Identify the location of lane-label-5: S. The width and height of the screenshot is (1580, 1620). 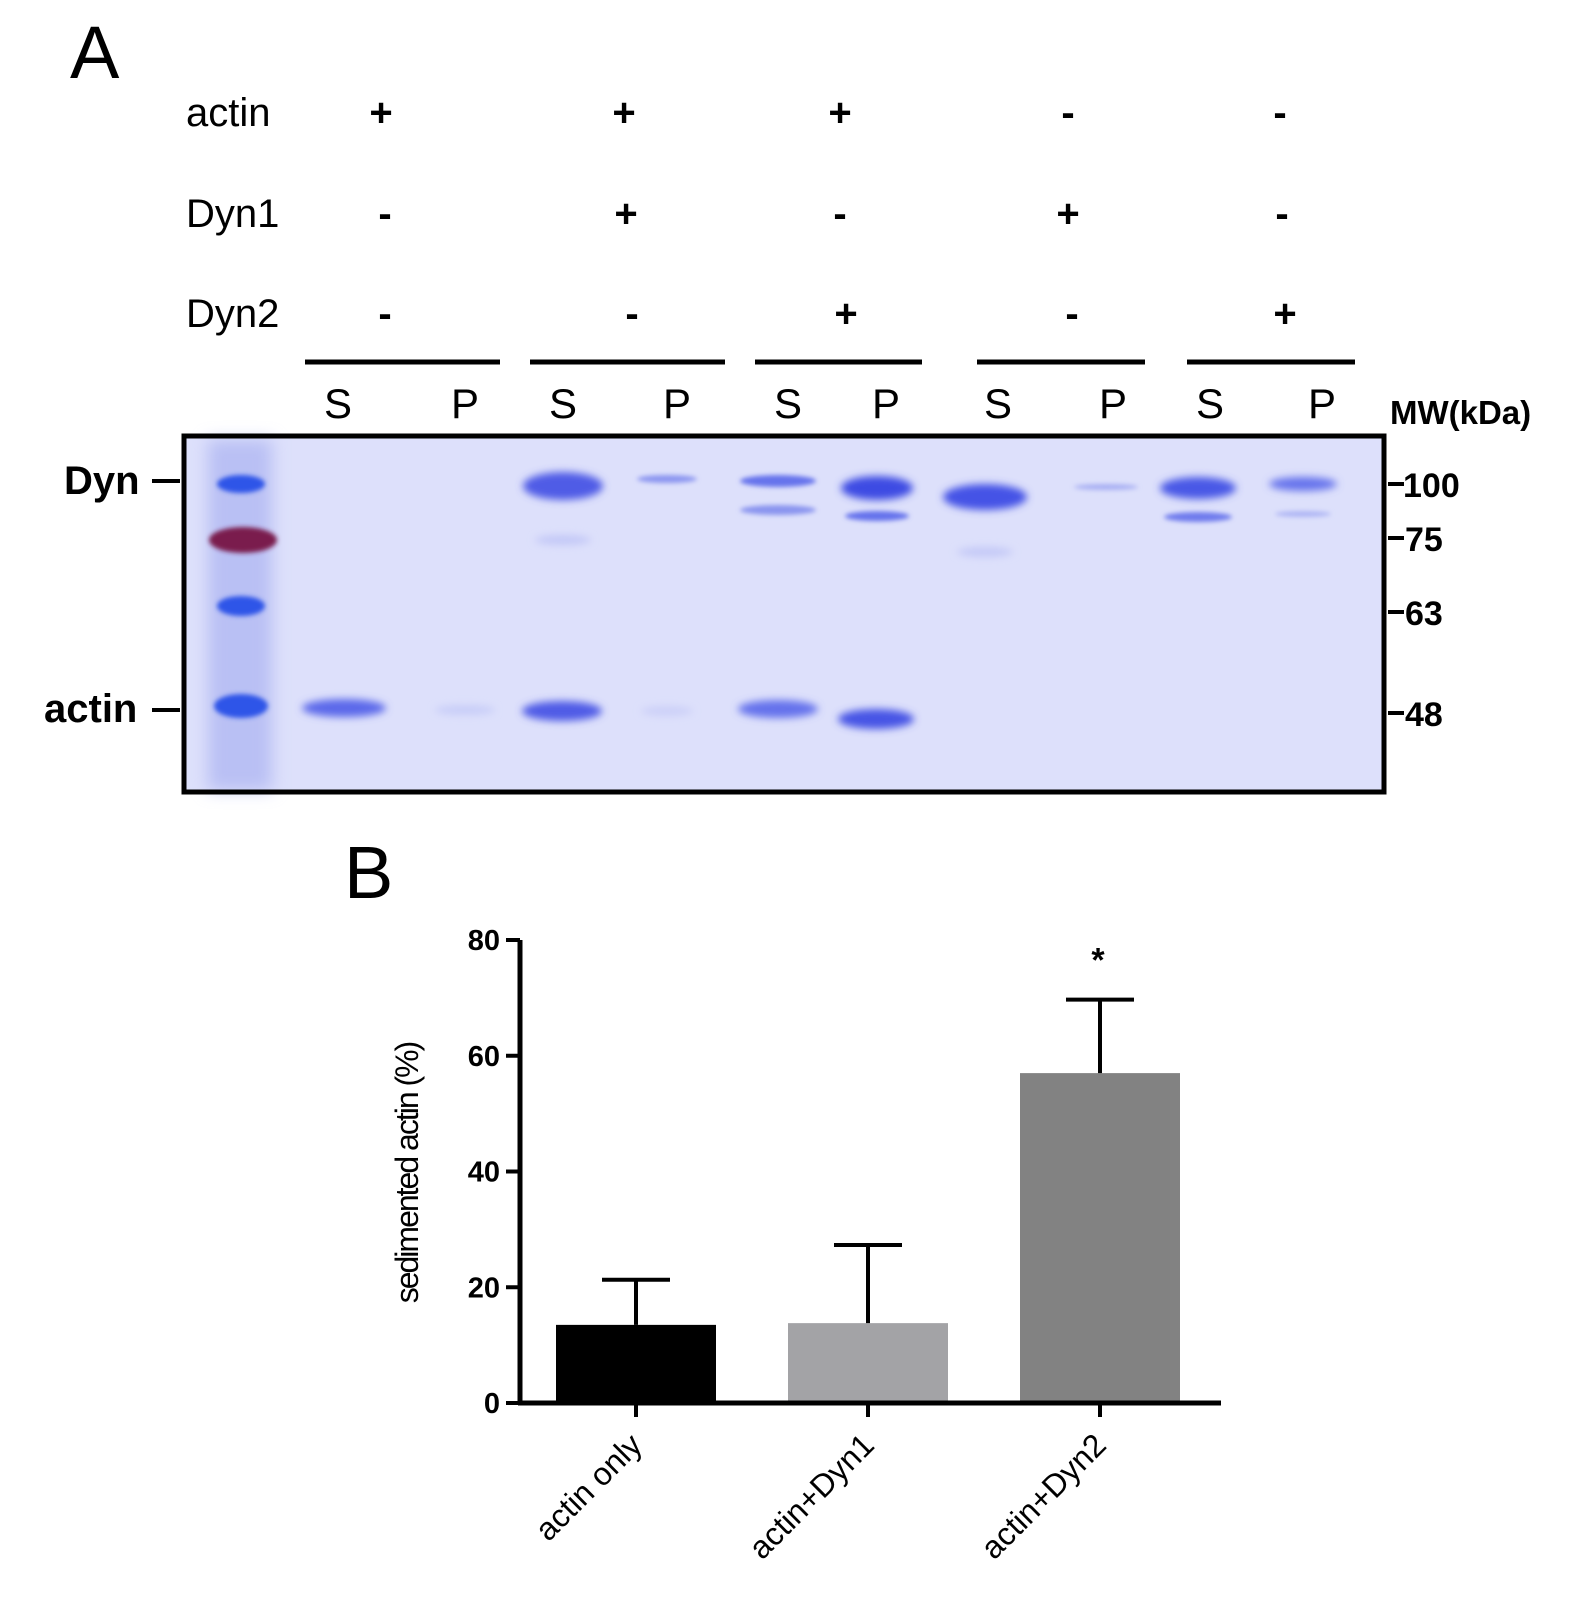
(788, 403).